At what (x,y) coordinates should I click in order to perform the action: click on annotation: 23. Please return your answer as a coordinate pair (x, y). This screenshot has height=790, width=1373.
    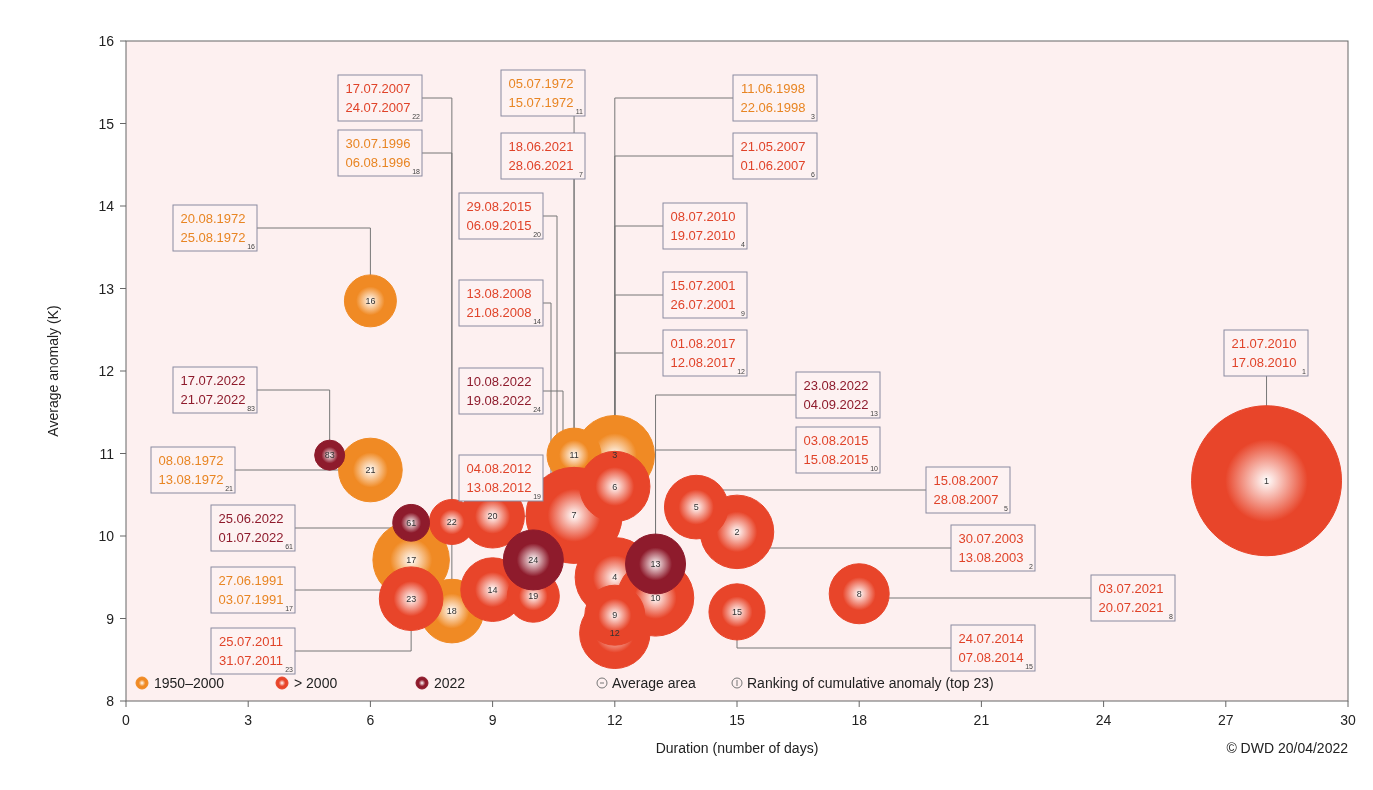
    Looking at the image, I should click on (411, 598).